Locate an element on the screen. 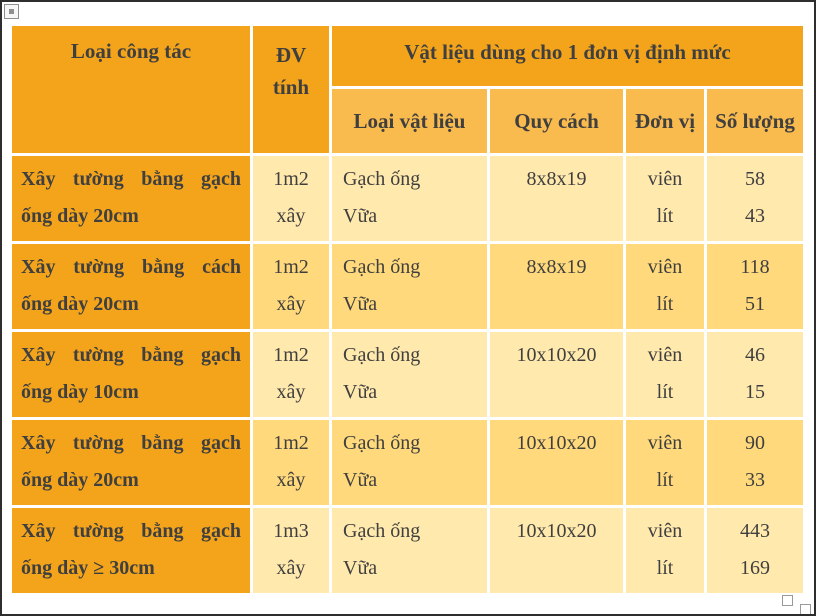 The height and width of the screenshot is (616, 816). qty-line2: 43 is located at coordinates (755, 216).